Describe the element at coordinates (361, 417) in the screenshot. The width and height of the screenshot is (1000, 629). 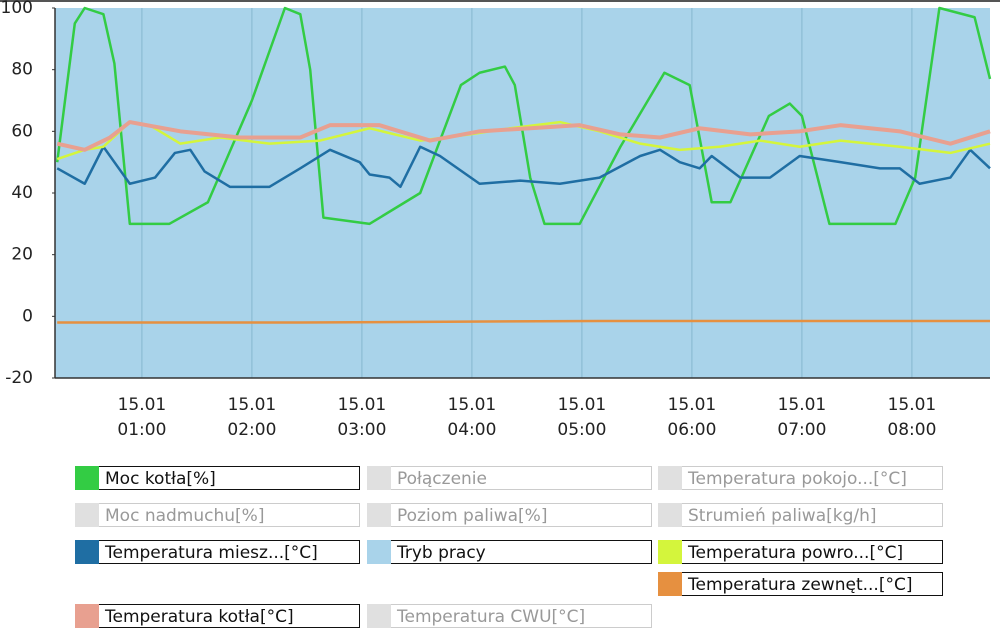
I see `x-tick-label: 15.01 03:00` at that location.